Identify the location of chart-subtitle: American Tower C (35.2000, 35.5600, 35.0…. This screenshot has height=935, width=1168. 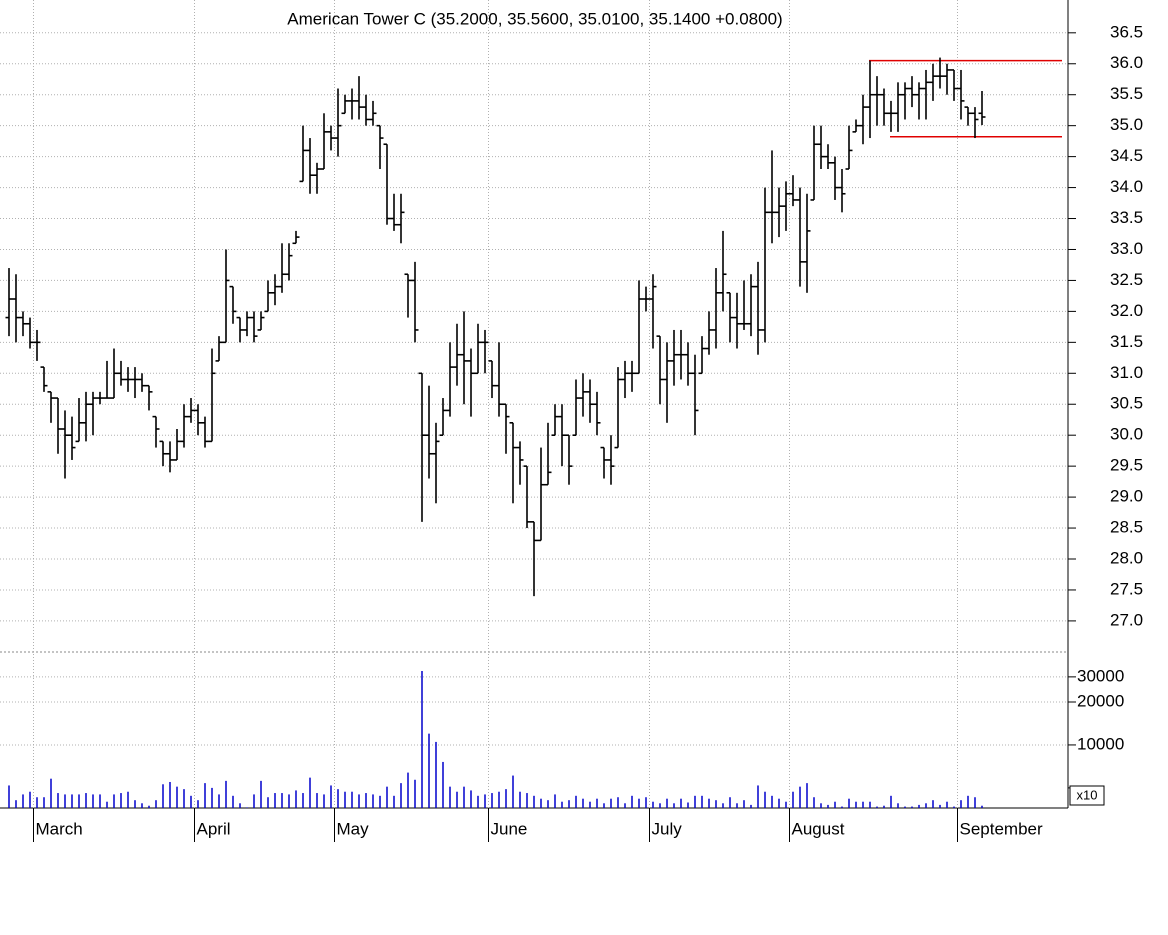
(534, 18).